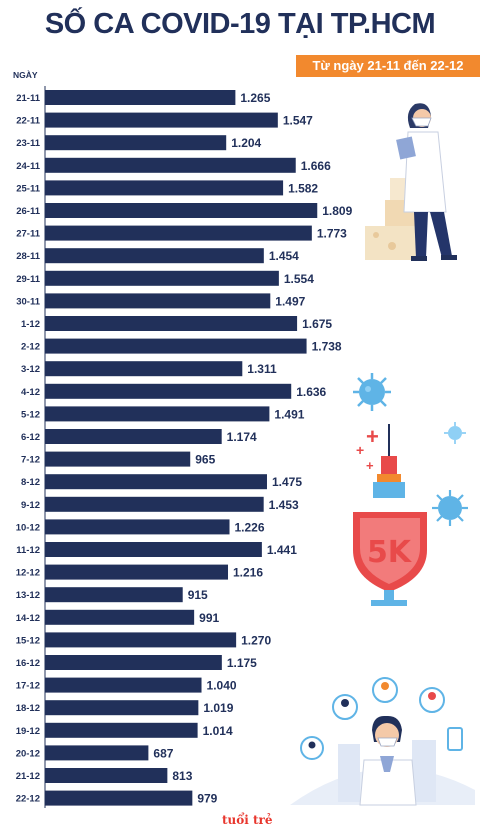  I want to click on category-label: 9-12, so click(30, 505).